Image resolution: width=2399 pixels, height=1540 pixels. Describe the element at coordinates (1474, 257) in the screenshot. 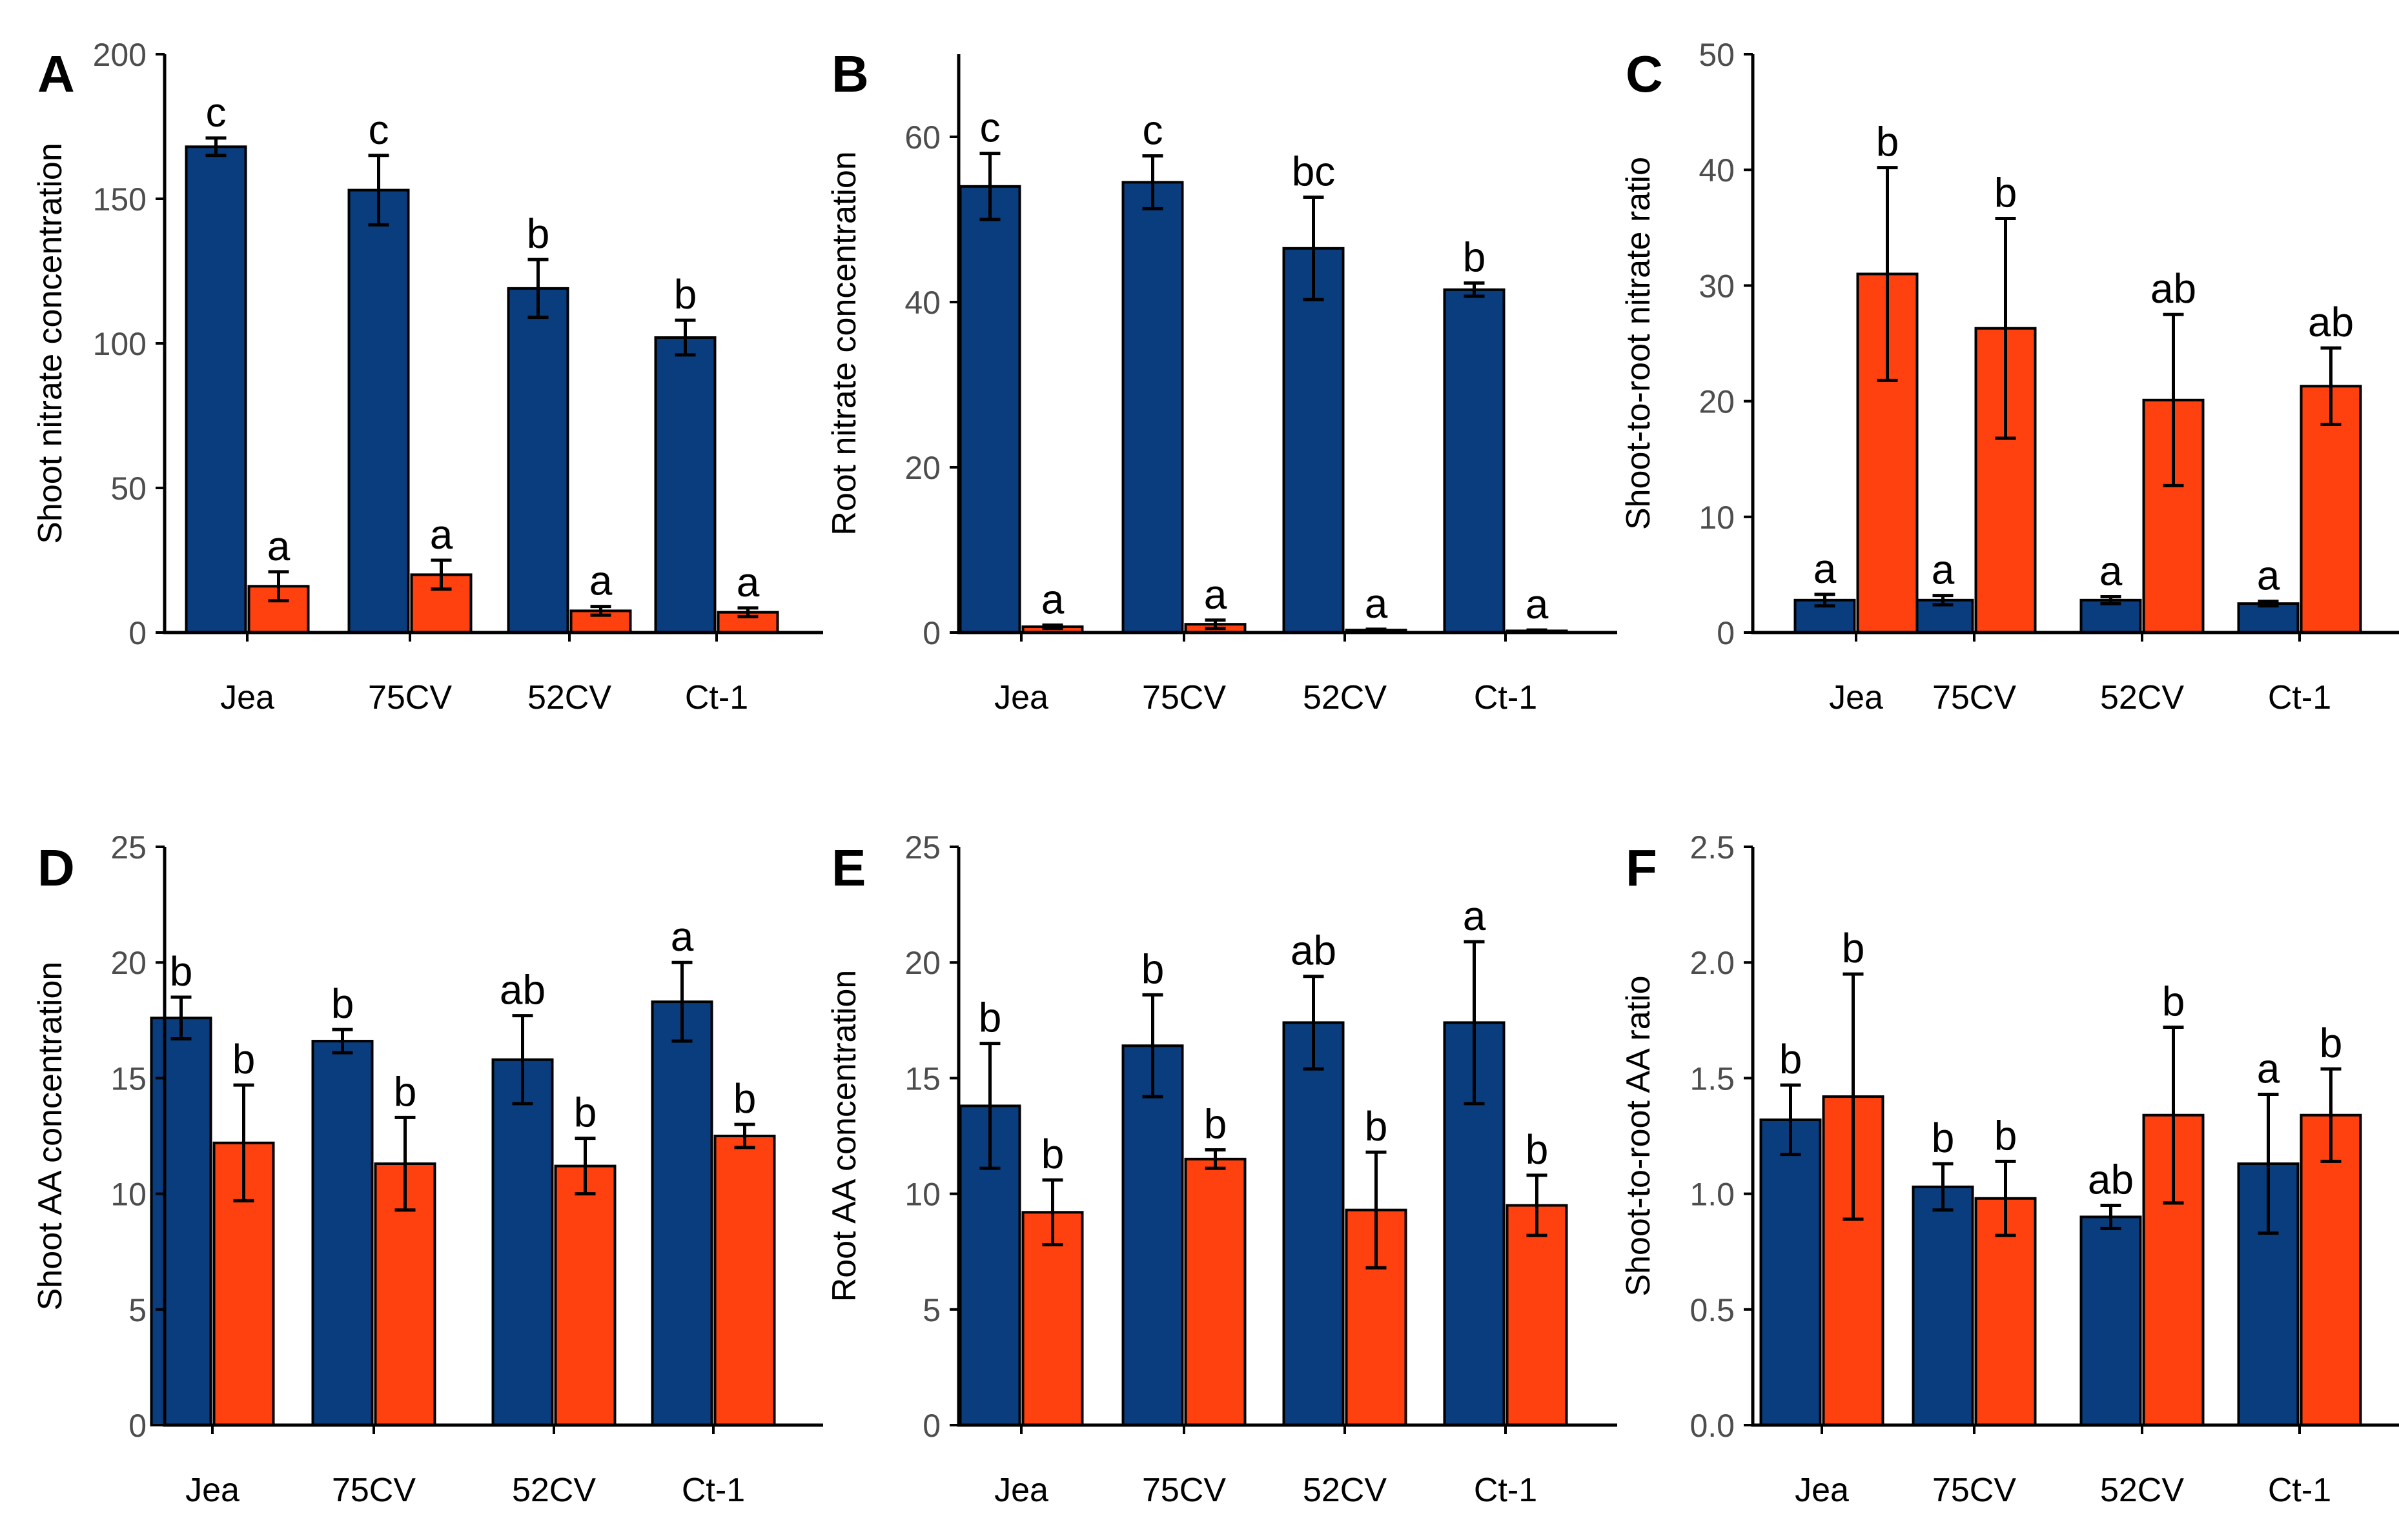

I see `panel-b-sig-letter-3-0: b` at that location.